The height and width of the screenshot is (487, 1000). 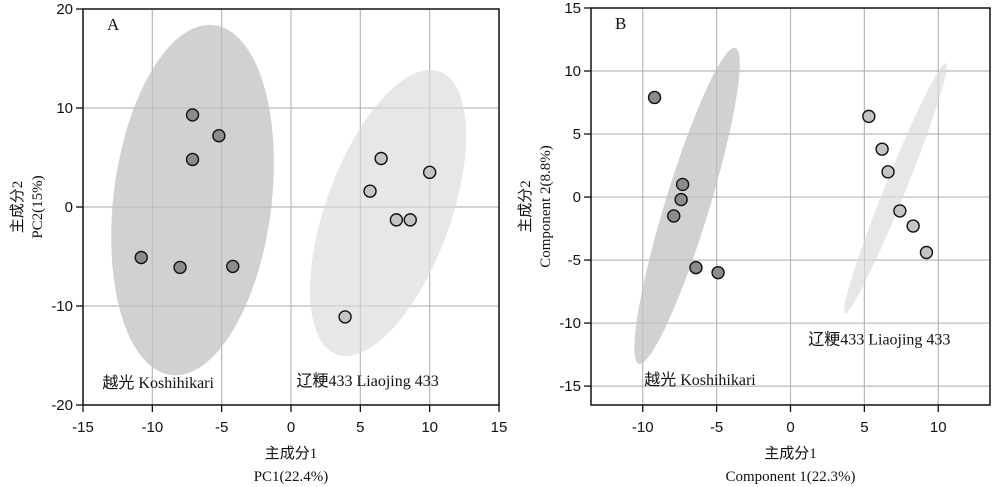 What do you see at coordinates (574, 260) in the screenshot?
I see `y-tick-label: -5` at bounding box center [574, 260].